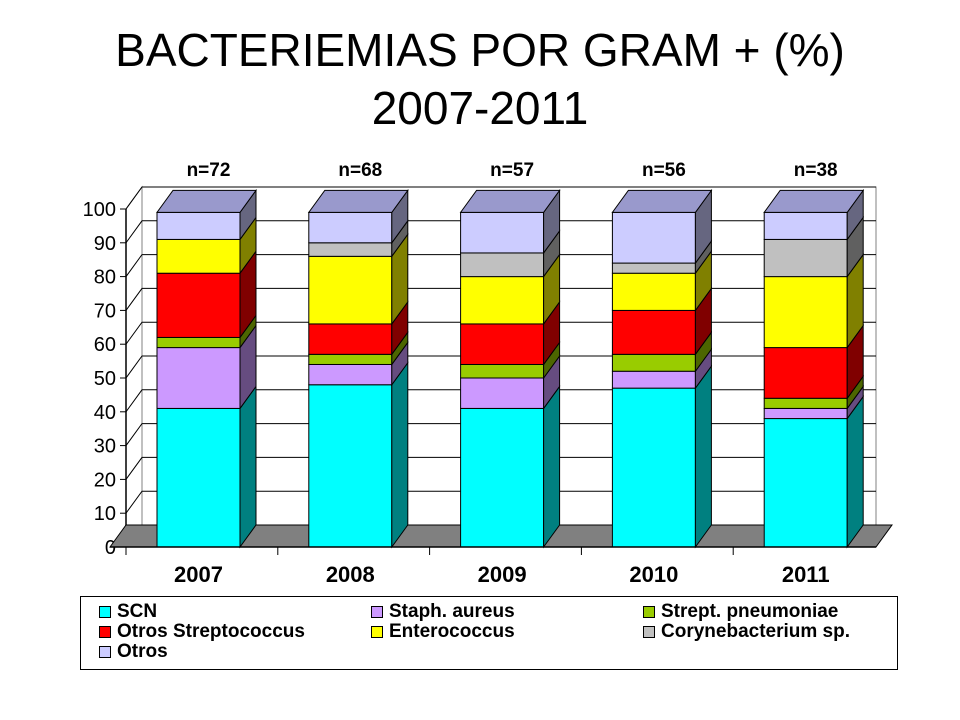  What do you see at coordinates (110, 548) in the screenshot?
I see `y-tick-label: 0` at bounding box center [110, 548].